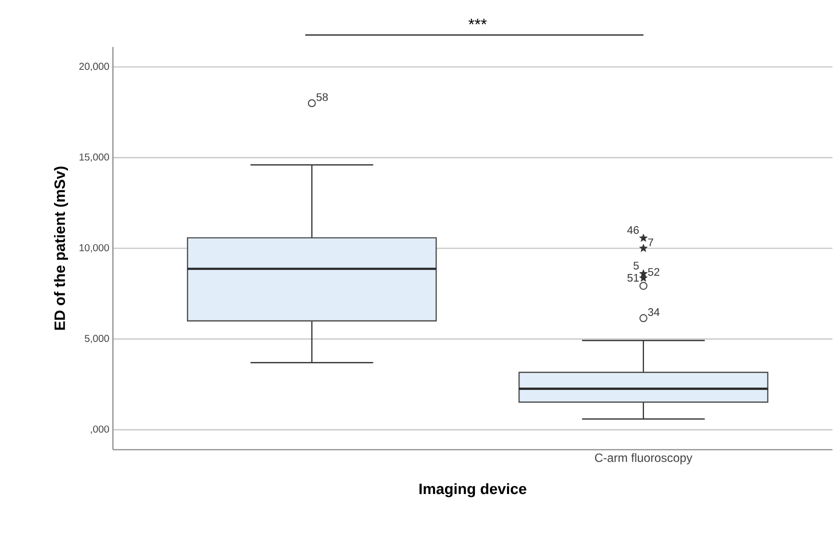  I want to click on y-tick-label: 5,000, so click(97, 339).